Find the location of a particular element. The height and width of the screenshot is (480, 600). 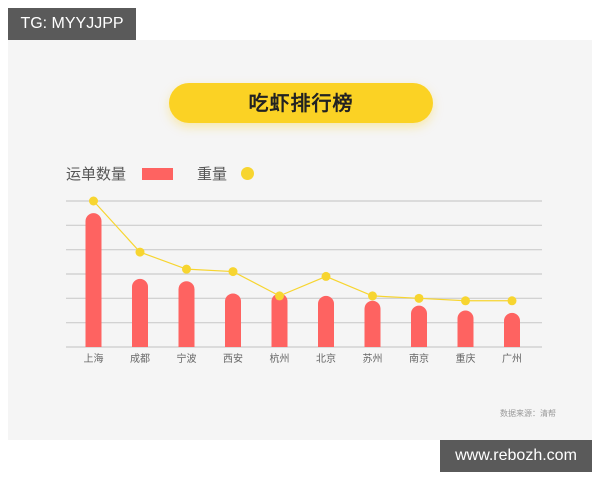

chart-x-axis-labels: 上海 成都 宁波 西安 杭州 北京 苏州 南京 重庆 广州 is located at coordinates (303, 358).